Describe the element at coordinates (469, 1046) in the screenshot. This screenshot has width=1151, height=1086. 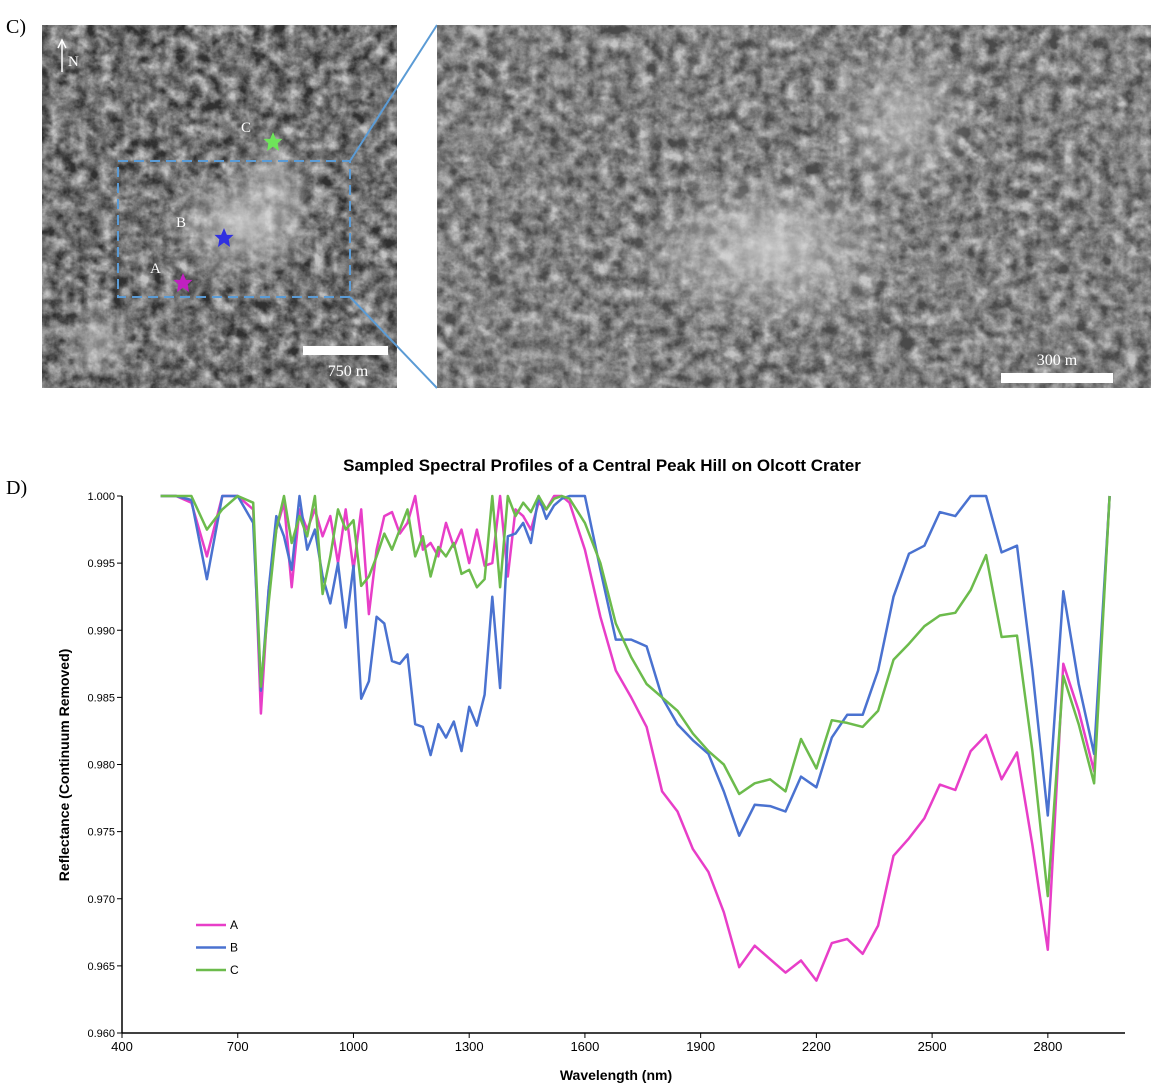
I see `x-tick-label: 1300` at that location.